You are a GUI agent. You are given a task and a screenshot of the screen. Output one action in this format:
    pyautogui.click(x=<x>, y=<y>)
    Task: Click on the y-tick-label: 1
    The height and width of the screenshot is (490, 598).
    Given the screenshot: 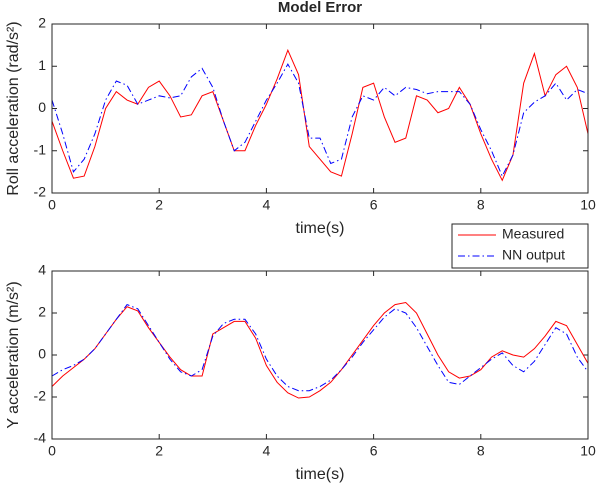 What is the action you would take?
    pyautogui.click(x=42, y=65)
    